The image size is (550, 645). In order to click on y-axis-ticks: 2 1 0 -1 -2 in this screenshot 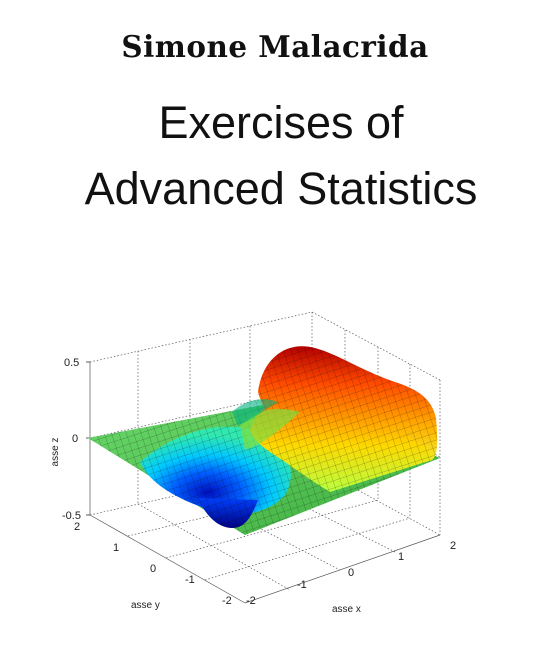, I will do `click(153, 564)`.